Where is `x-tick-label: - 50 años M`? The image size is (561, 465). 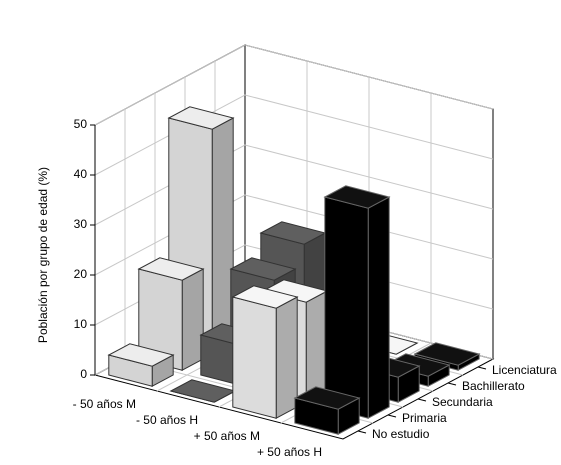
x-tick-label: - 50 años M is located at coordinates (104, 404).